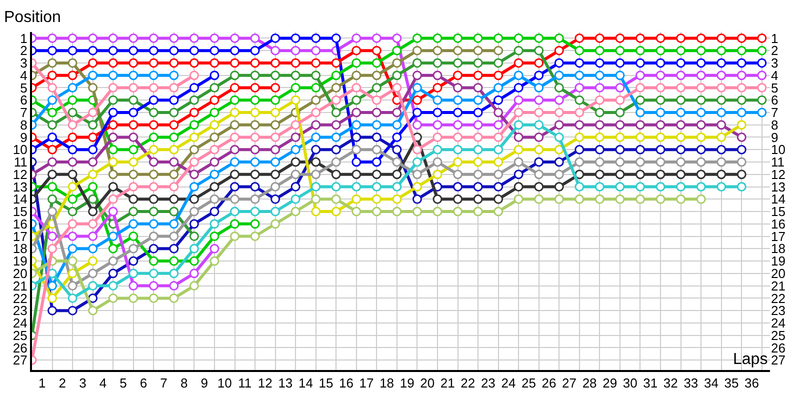 The width and height of the screenshot is (800, 400). Describe the element at coordinates (691, 383) in the screenshot. I see `x-tick-label: 33` at that location.